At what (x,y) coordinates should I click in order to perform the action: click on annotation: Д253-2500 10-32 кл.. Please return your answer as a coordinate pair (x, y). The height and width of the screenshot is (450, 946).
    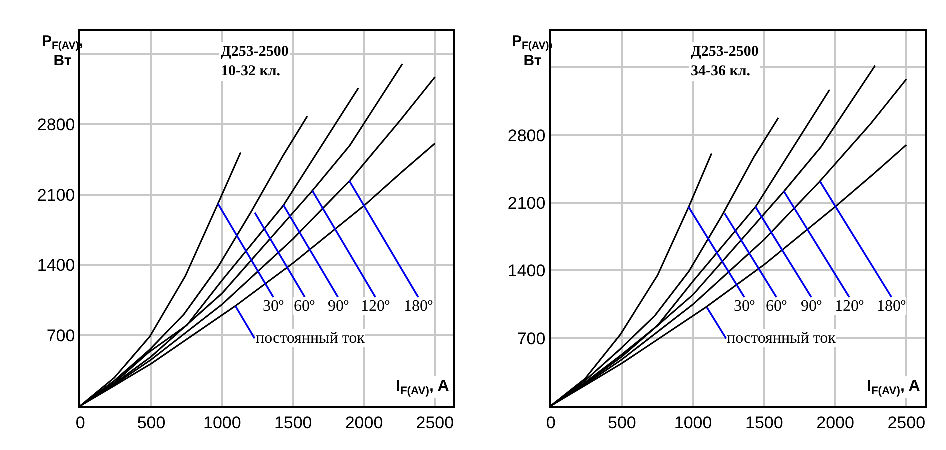
    Looking at the image, I should click on (255, 62).